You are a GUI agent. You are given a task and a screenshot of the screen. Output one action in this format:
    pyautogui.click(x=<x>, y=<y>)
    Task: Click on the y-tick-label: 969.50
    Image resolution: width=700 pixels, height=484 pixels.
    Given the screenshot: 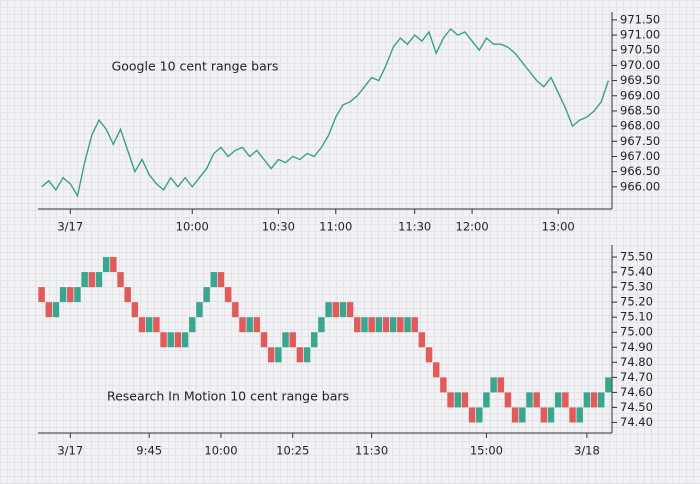 What is the action you would take?
    pyautogui.click(x=640, y=80)
    